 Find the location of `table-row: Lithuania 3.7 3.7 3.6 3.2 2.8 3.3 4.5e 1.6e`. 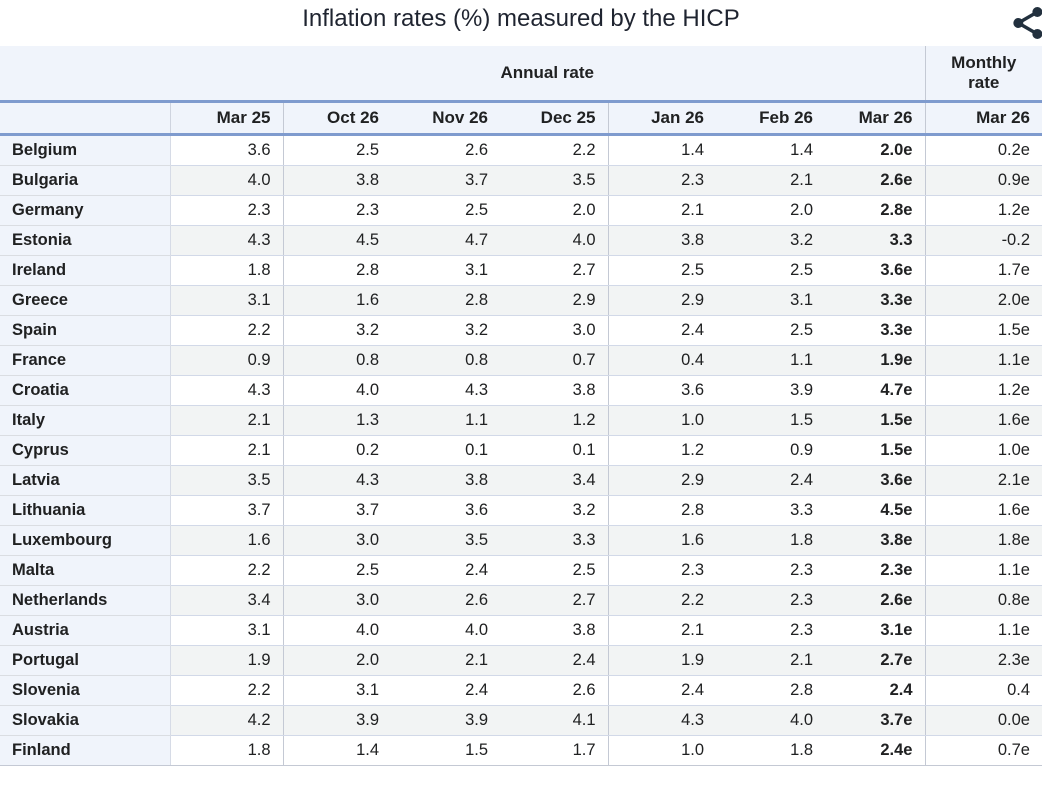

table-row: Lithuania 3.7 3.7 3.6 3.2 2.8 3.3 4.5e 1.6e is located at coordinates (521, 510).